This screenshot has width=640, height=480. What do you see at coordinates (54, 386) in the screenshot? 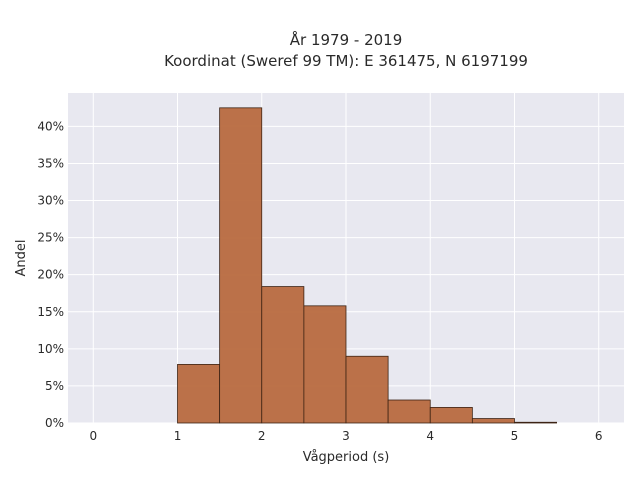
I see `y-tick-label: 5%` at bounding box center [54, 386].